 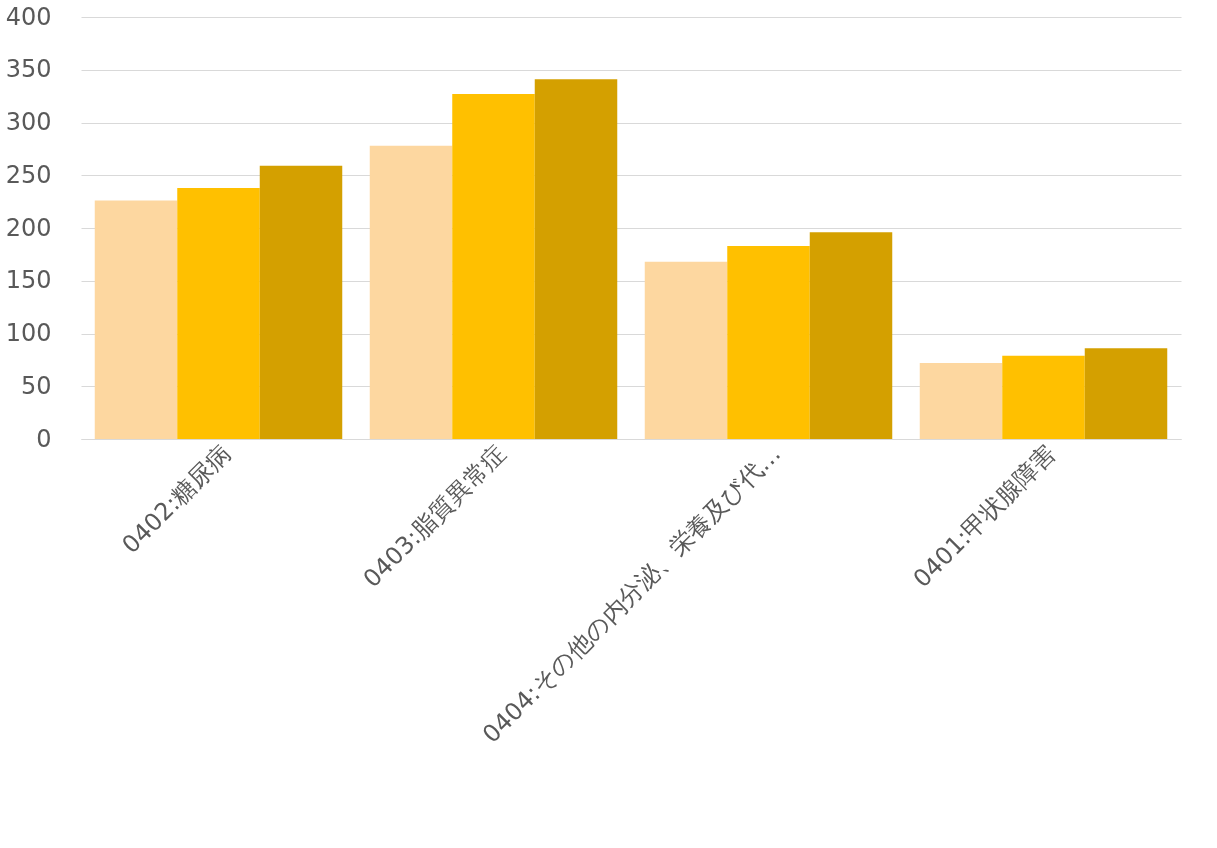 What do you see at coordinates (28, 280) in the screenshot?
I see `y-tick-label: 150` at bounding box center [28, 280].